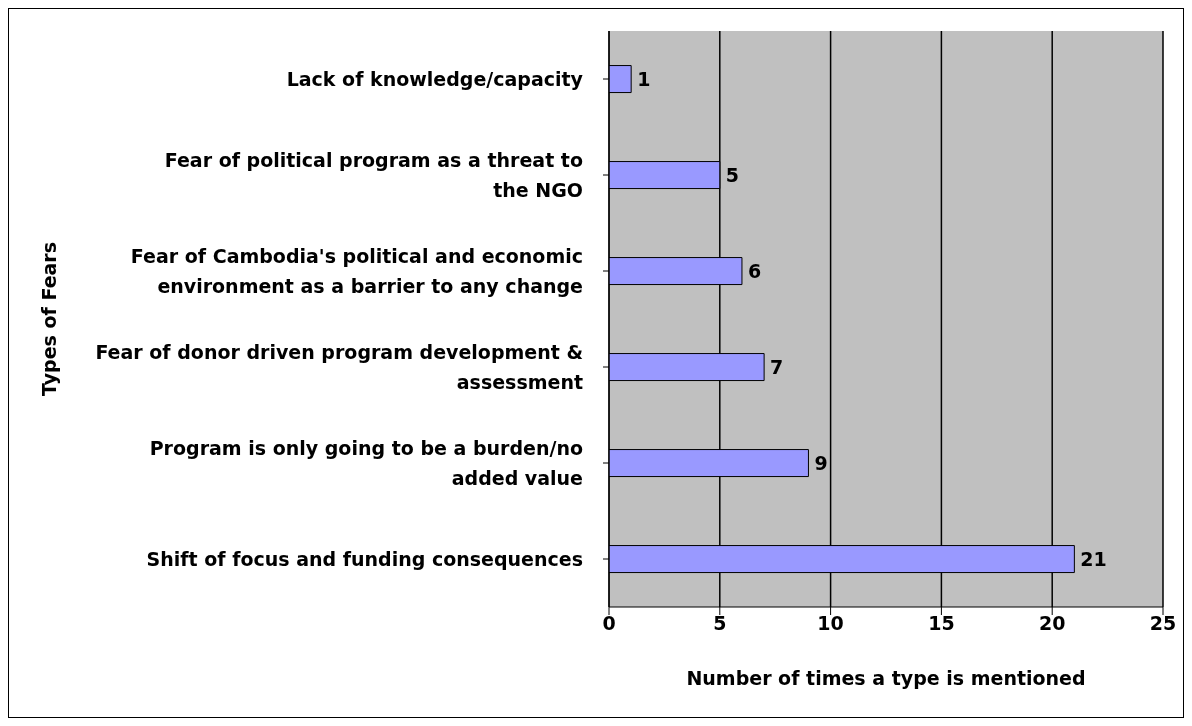  What do you see at coordinates (373, 175) in the screenshot?
I see `y-tick-label: Fear of political program as a threat to the NGO` at bounding box center [373, 175].